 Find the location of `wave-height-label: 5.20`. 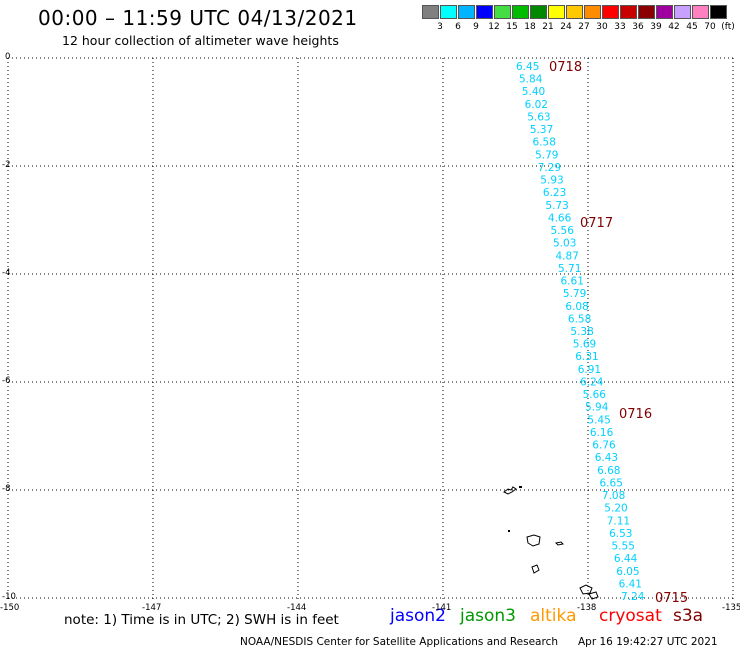

wave-height-label: 5.20 is located at coordinates (615, 509).